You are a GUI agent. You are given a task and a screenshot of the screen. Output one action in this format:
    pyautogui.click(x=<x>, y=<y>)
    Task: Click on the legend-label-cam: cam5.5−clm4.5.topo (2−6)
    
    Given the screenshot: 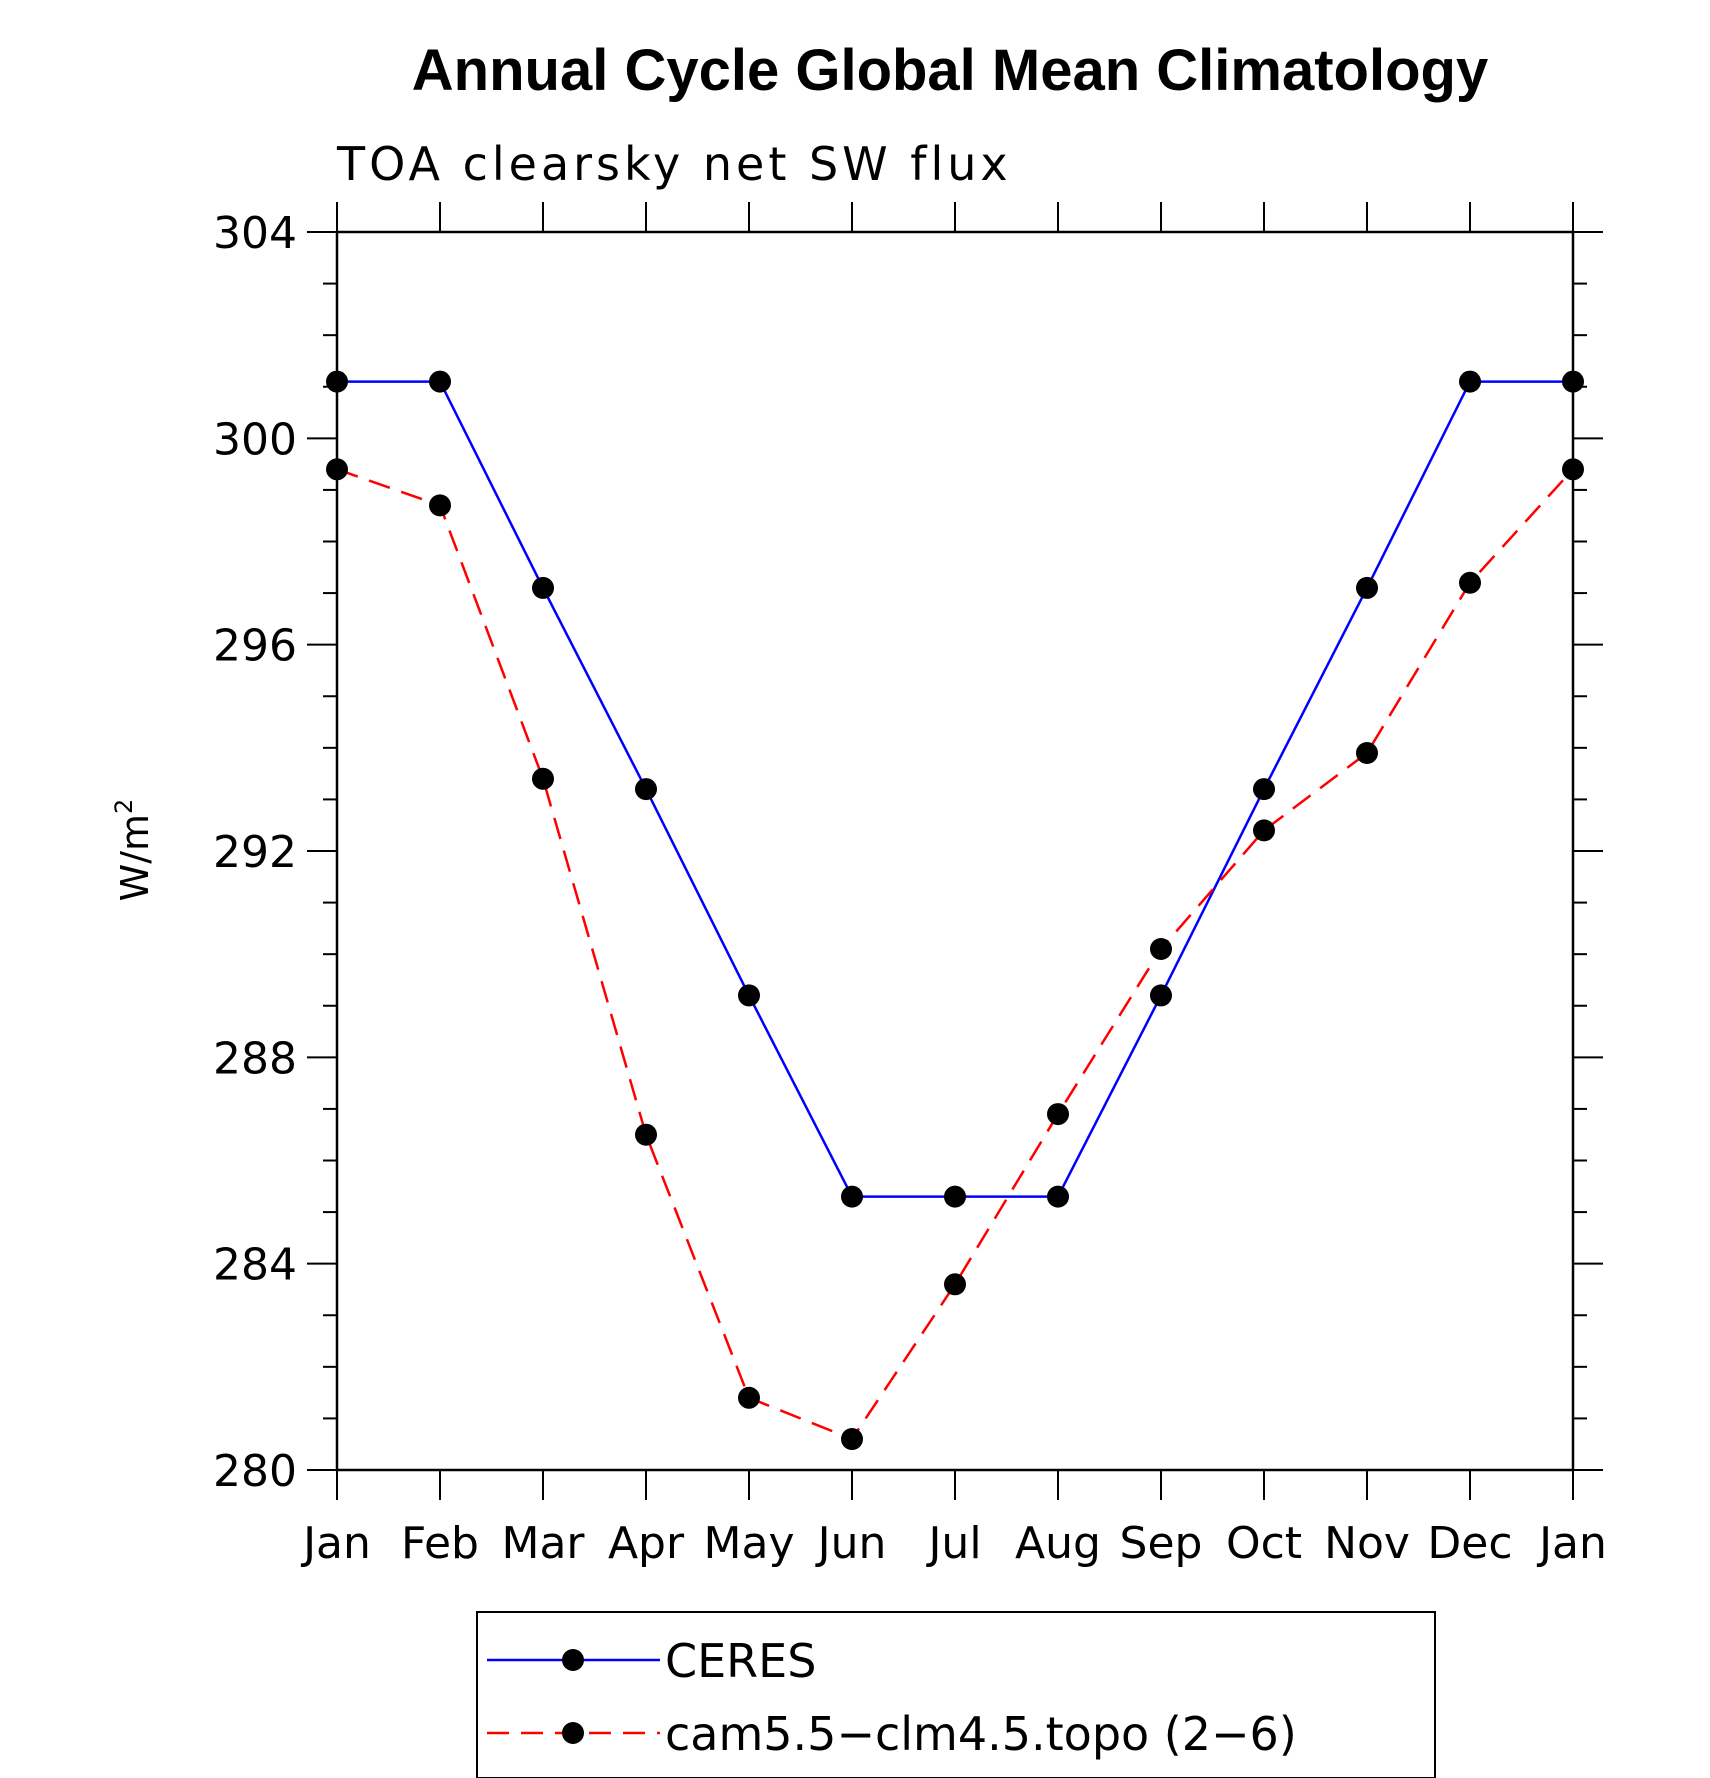 What is the action you would take?
    pyautogui.click(x=981, y=1734)
    